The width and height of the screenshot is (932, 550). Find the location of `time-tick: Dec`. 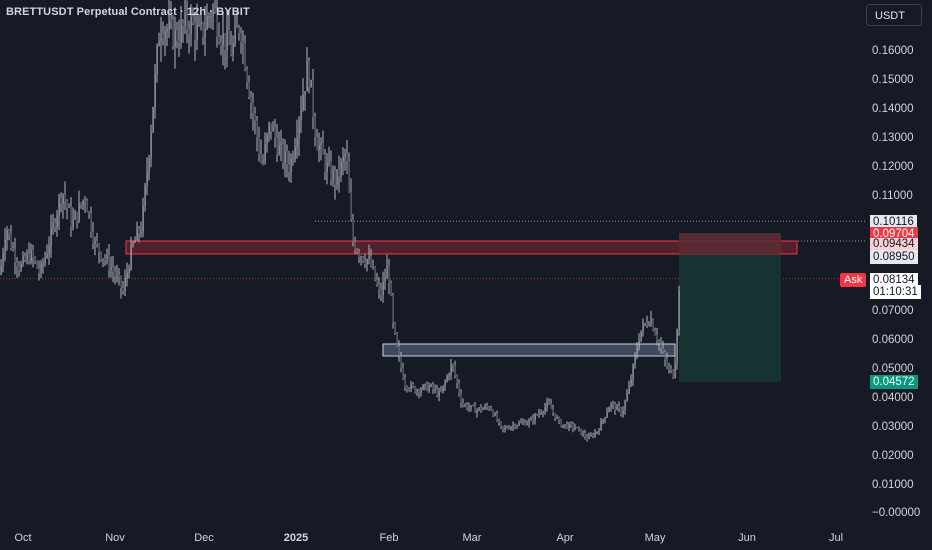

time-tick: Dec is located at coordinates (204, 538).